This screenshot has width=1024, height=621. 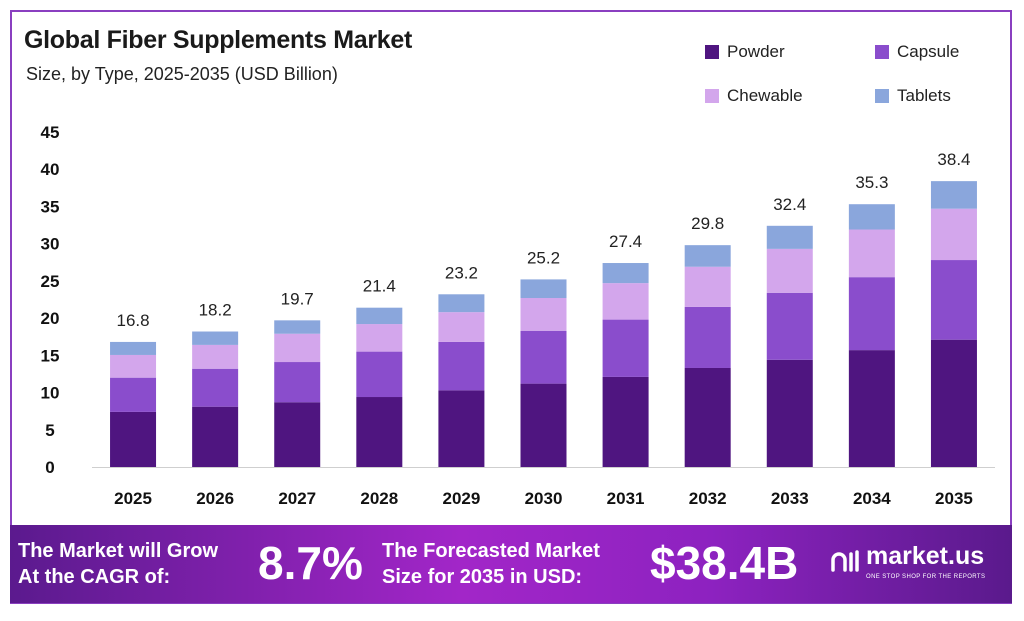 What do you see at coordinates (182, 74) in the screenshot?
I see `chart-subtitle: Size, by Type, 2025-2035 (USD Billion)` at bounding box center [182, 74].